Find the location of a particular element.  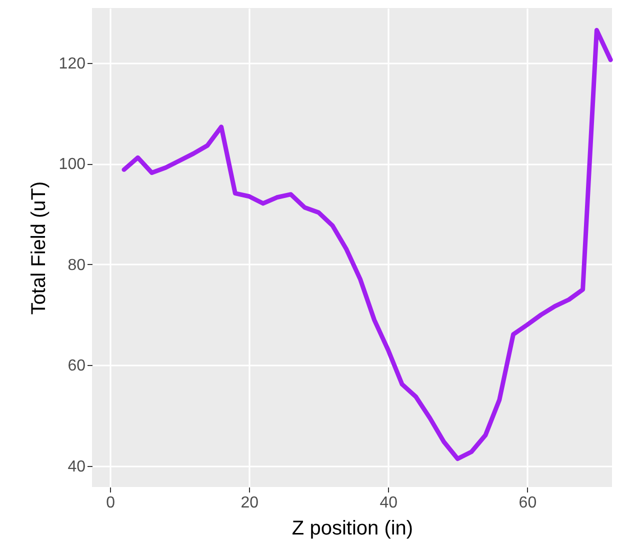

y-axis-title: Total Field (uT) is located at coordinates (39, 248).